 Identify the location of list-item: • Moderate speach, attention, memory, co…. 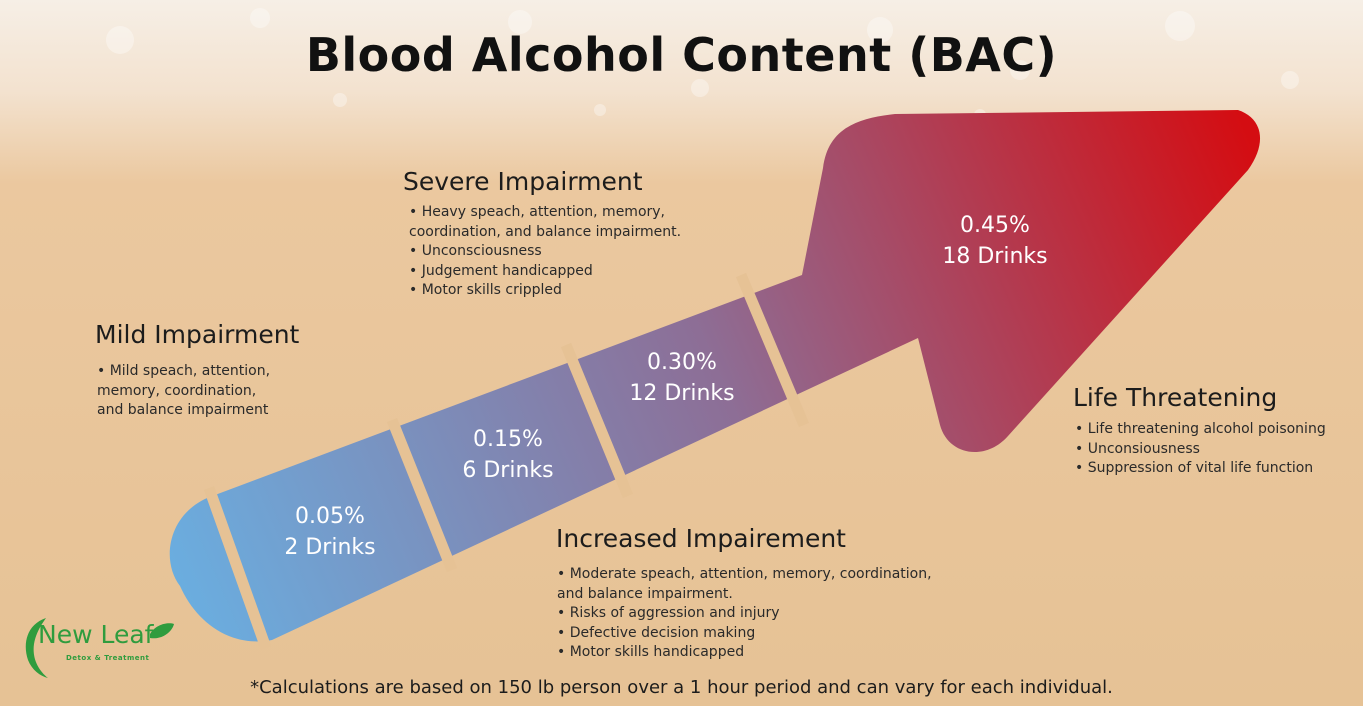
(744, 574).